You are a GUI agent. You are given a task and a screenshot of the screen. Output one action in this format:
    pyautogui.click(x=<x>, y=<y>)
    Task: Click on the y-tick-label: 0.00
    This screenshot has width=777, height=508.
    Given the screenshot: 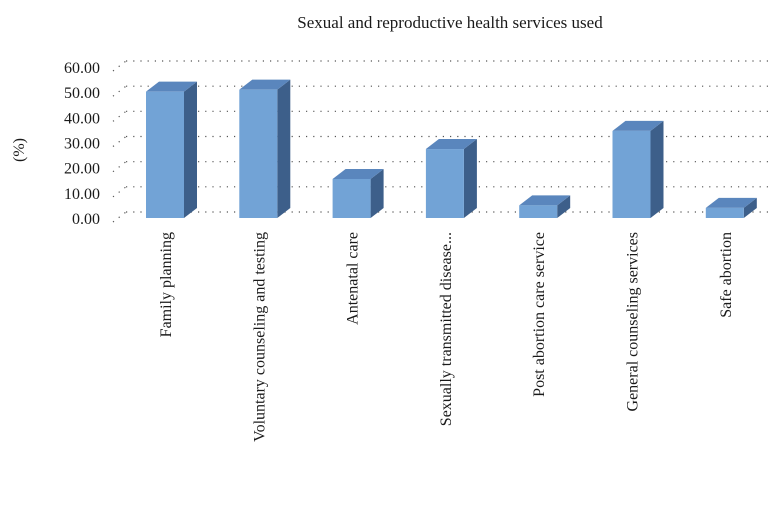 What is the action you would take?
    pyautogui.click(x=86, y=219)
    